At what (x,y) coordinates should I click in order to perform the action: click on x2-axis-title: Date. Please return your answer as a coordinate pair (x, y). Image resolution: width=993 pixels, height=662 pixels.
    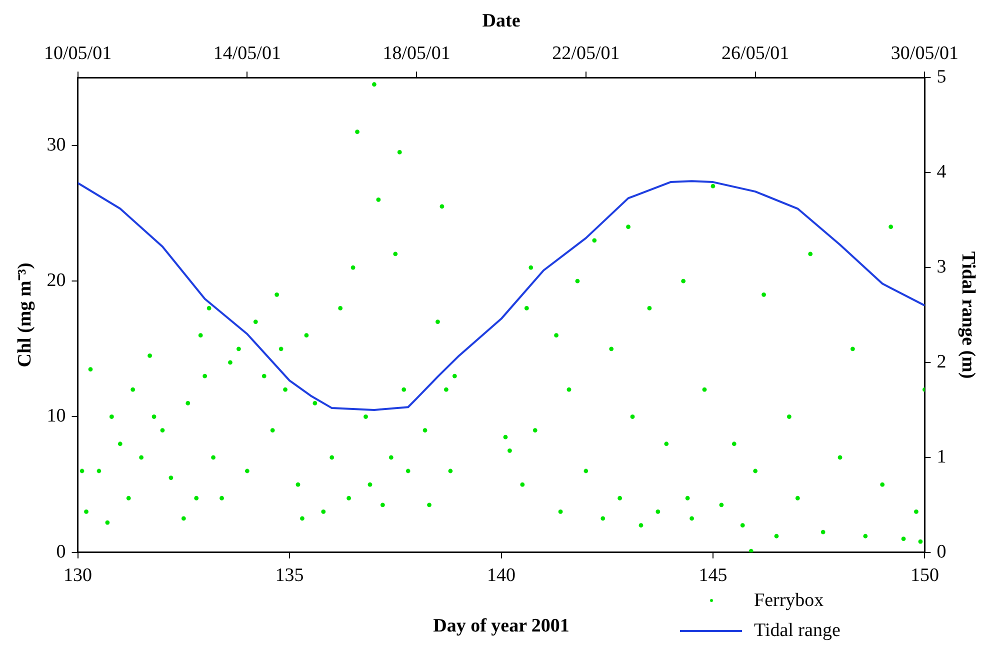
    Looking at the image, I should click on (501, 21).